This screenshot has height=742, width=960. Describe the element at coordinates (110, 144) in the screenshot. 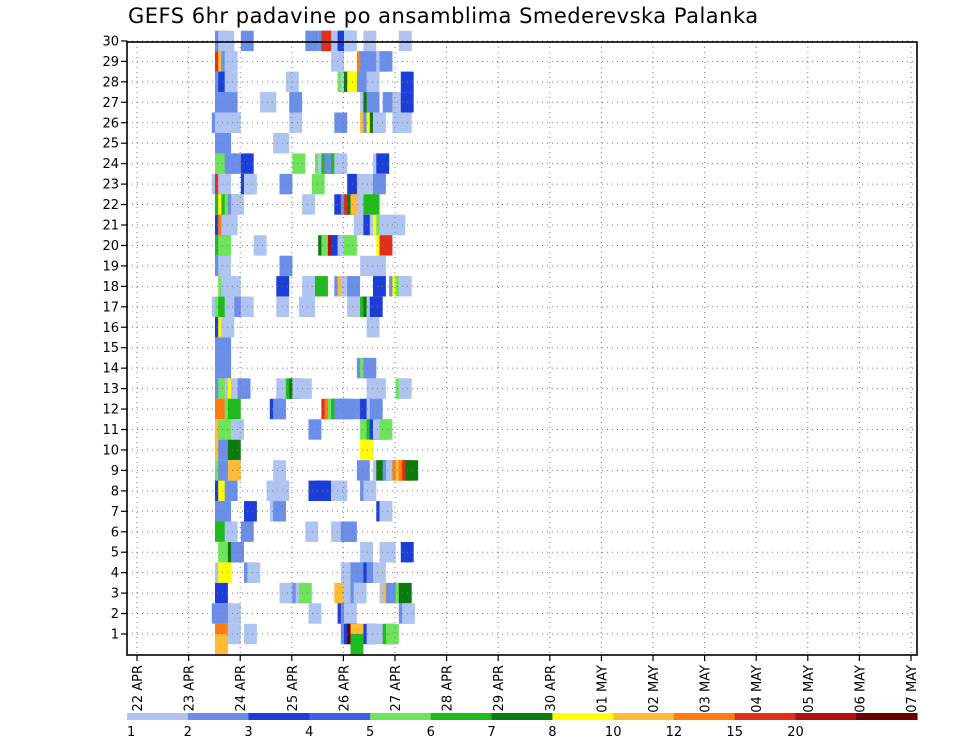

I see `y-tick-label: 25` at that location.